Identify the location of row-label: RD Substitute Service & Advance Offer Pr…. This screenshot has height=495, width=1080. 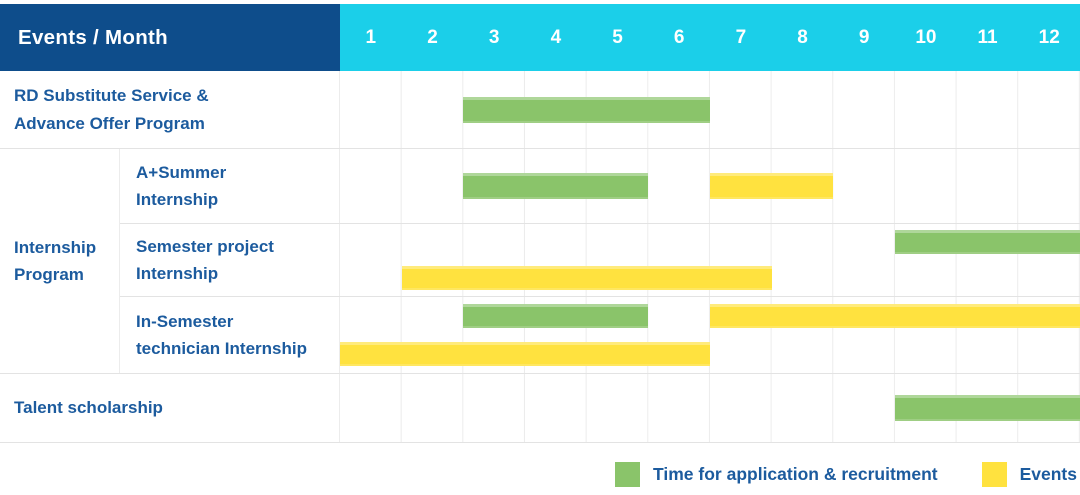
(111, 109).